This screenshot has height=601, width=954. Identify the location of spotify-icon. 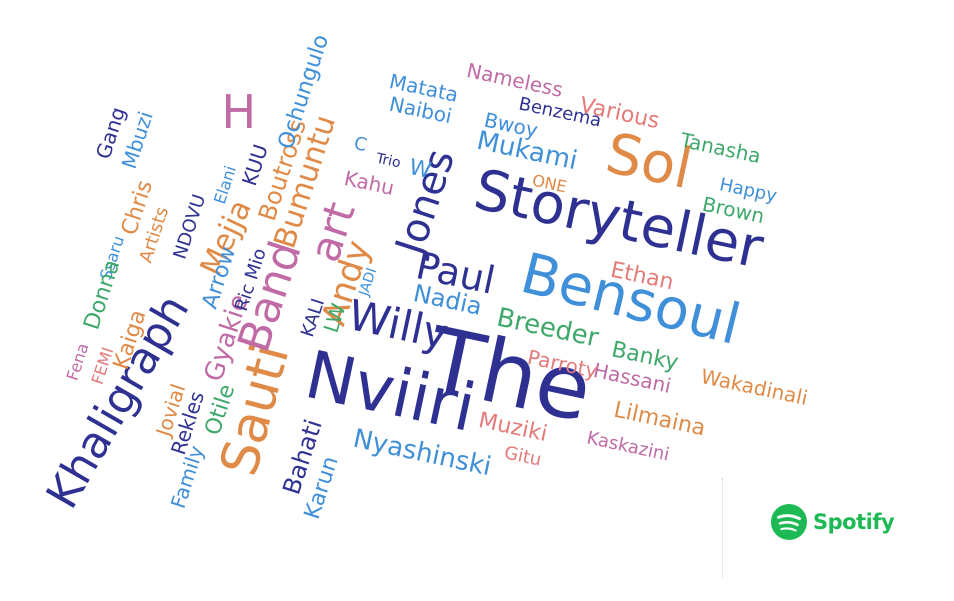
(789, 522).